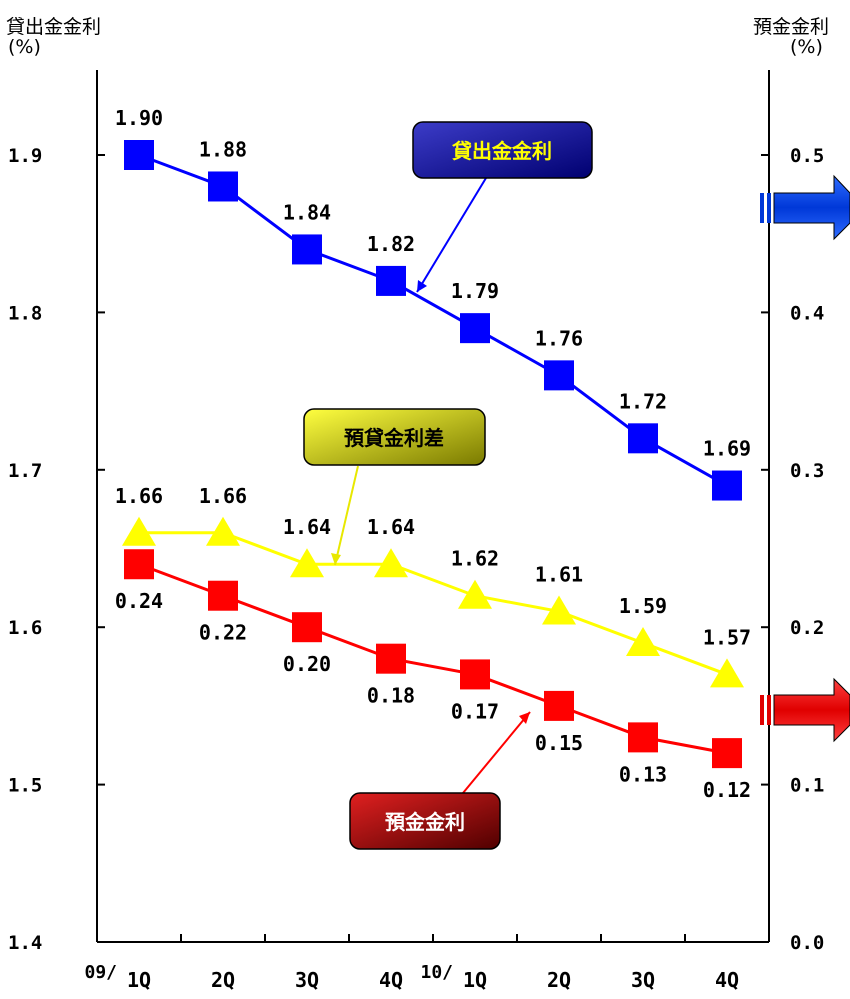 This screenshot has height=999, width=850. Describe the element at coordinates (391, 244) in the screenshot. I see `series-1-value-label: 1.82` at that location.